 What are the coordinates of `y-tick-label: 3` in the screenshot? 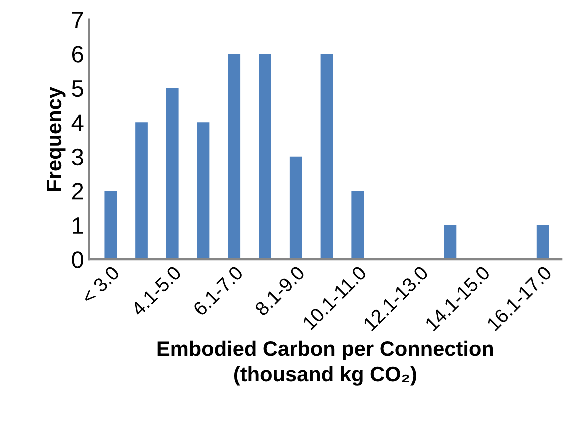 It's located at (78, 157).